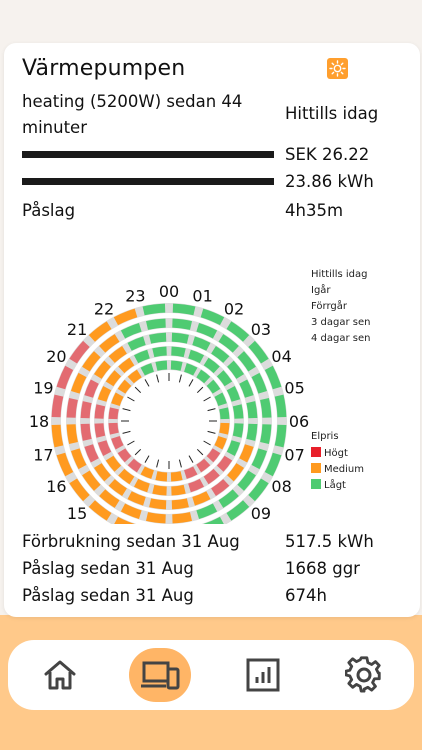 This screenshot has width=422, height=750. I want to click on nav-devices, so click(160, 675).